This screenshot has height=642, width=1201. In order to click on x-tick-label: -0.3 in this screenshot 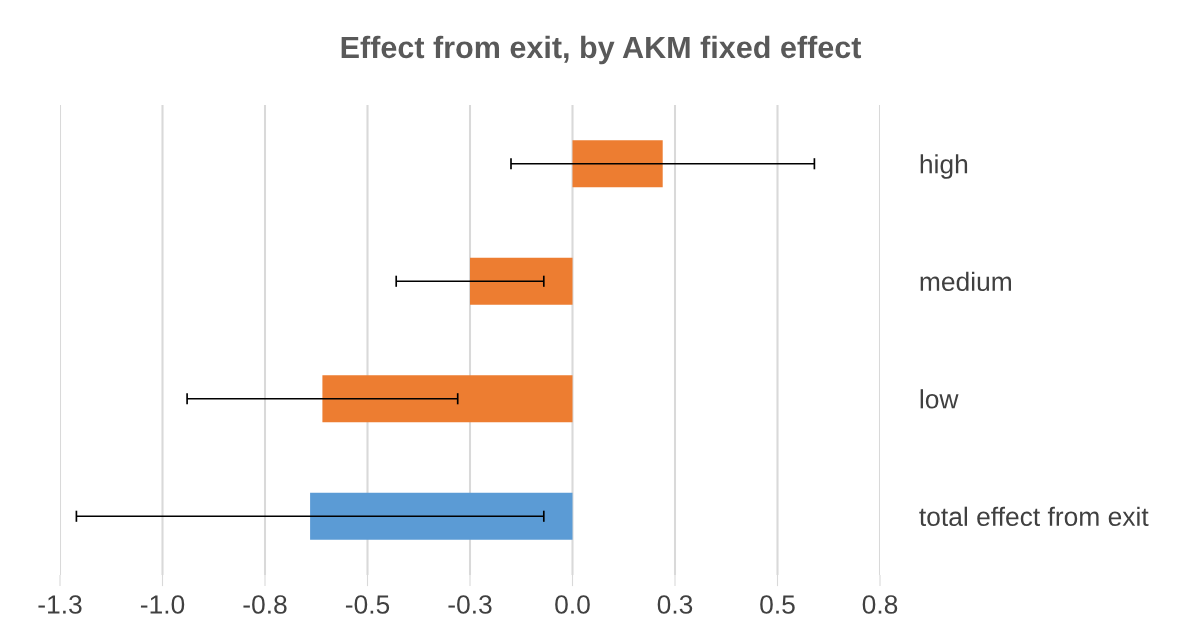, I will do `click(470, 604)`.